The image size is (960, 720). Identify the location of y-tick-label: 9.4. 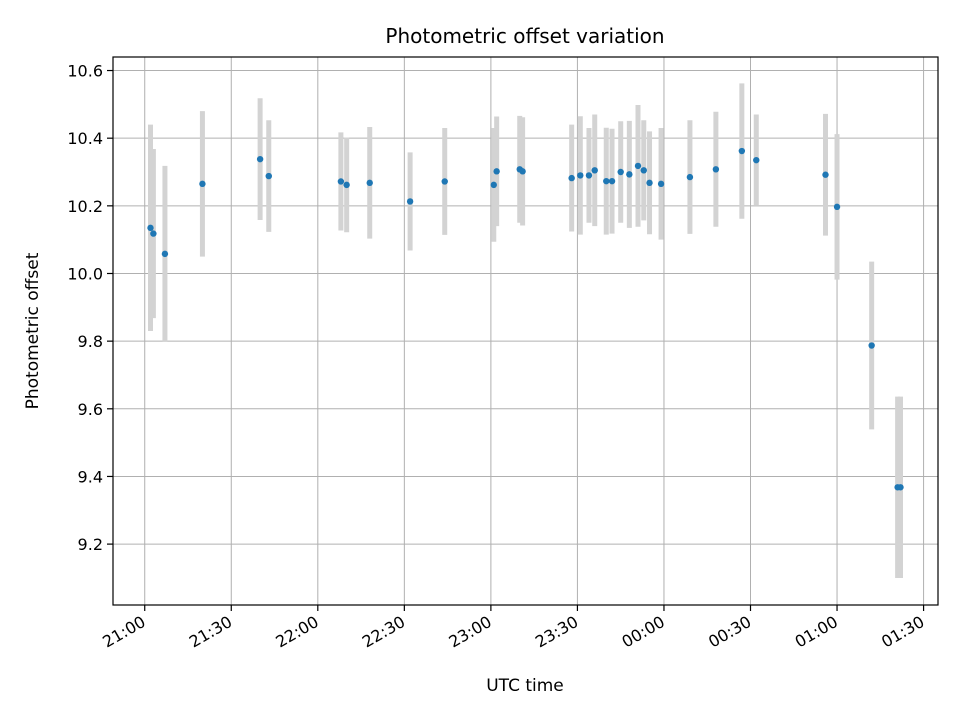
(90, 476).